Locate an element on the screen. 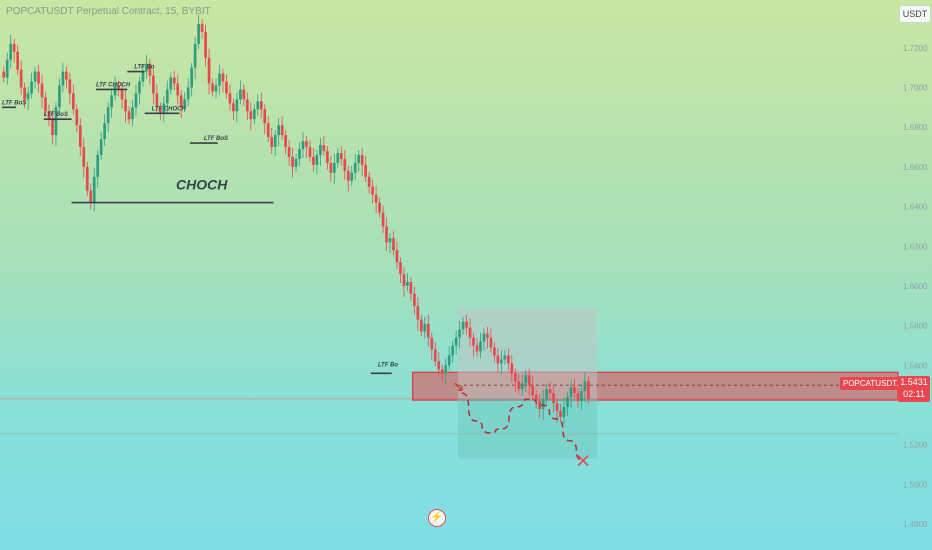  countdown: 02:11 is located at coordinates (914, 394).